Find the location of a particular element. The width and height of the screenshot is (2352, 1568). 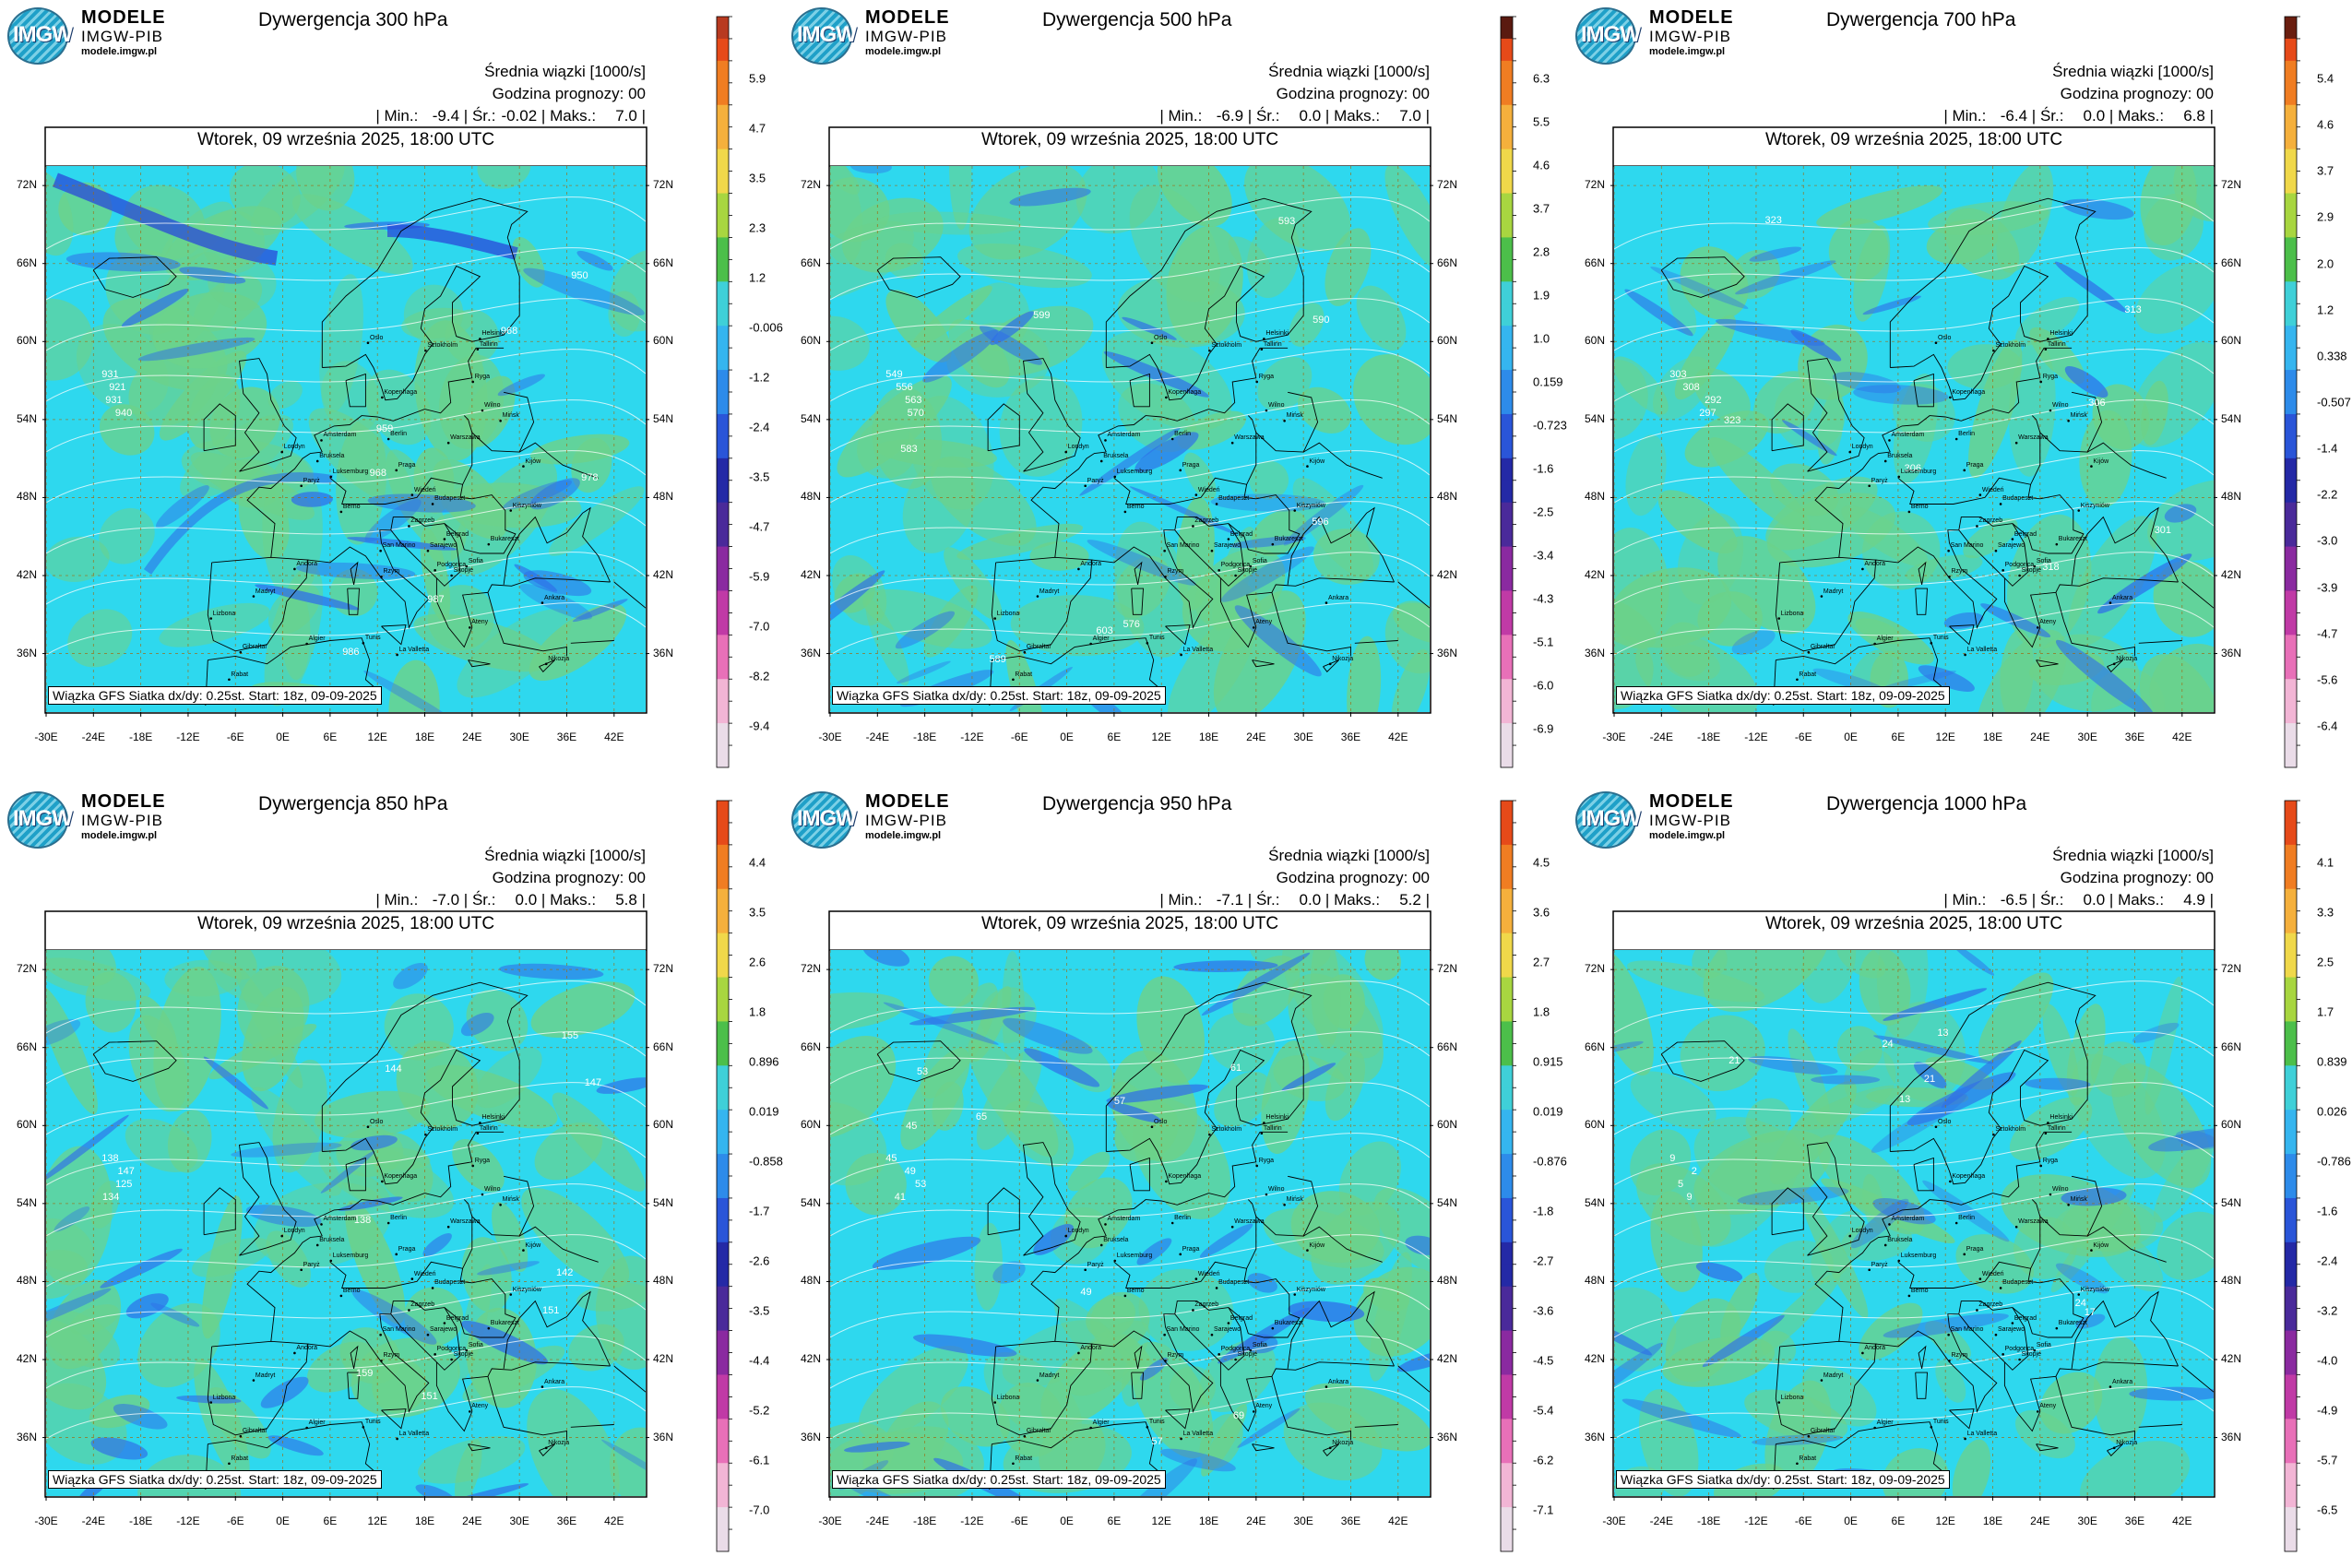

colorbar-tick-label: 0.019 is located at coordinates (764, 1111).